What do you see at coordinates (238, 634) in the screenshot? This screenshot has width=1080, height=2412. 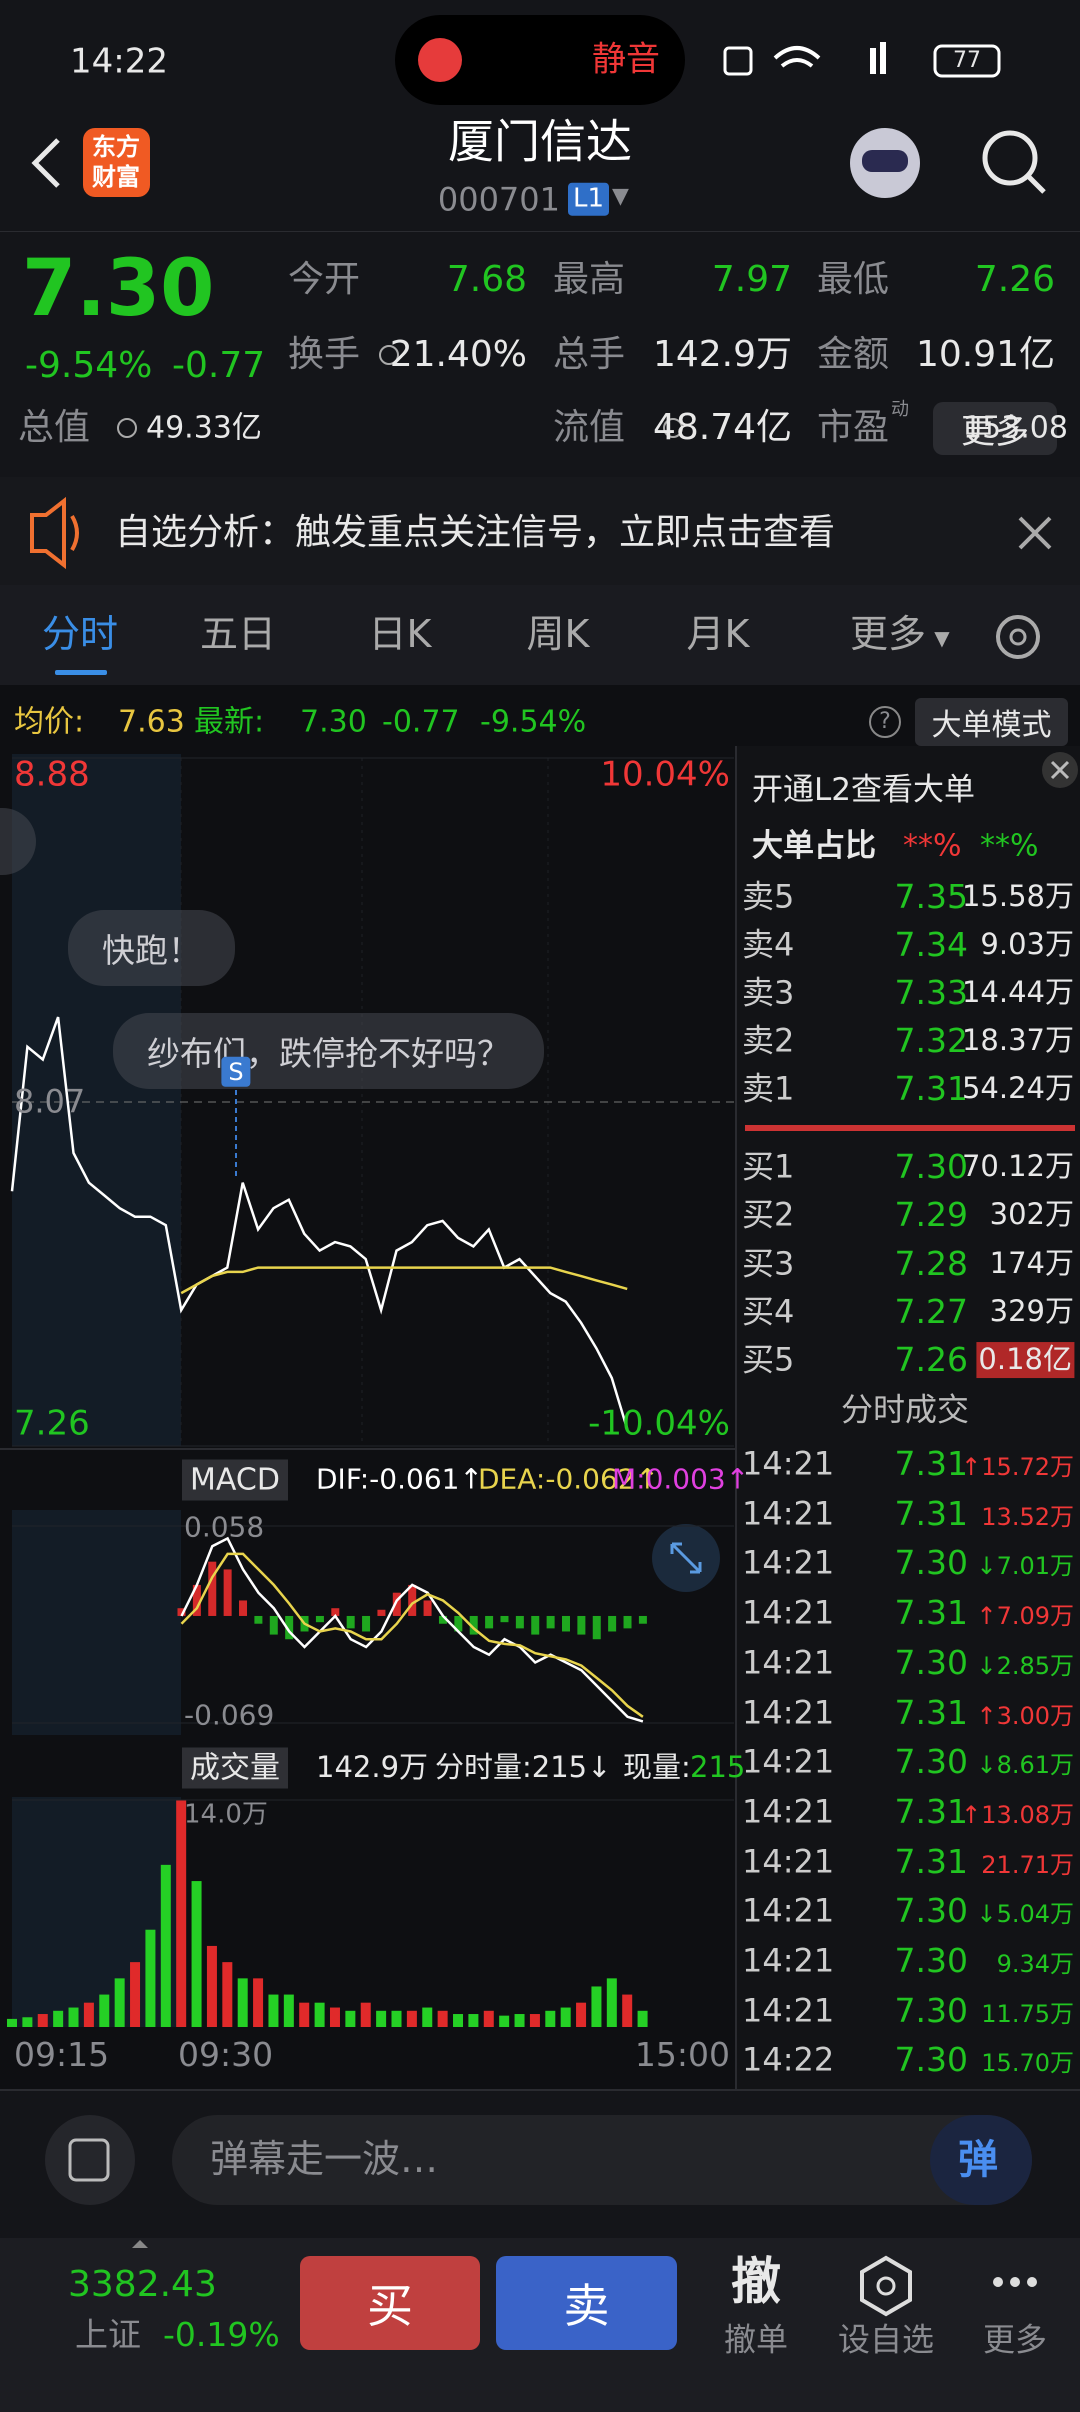 I see `tab: 五日` at bounding box center [238, 634].